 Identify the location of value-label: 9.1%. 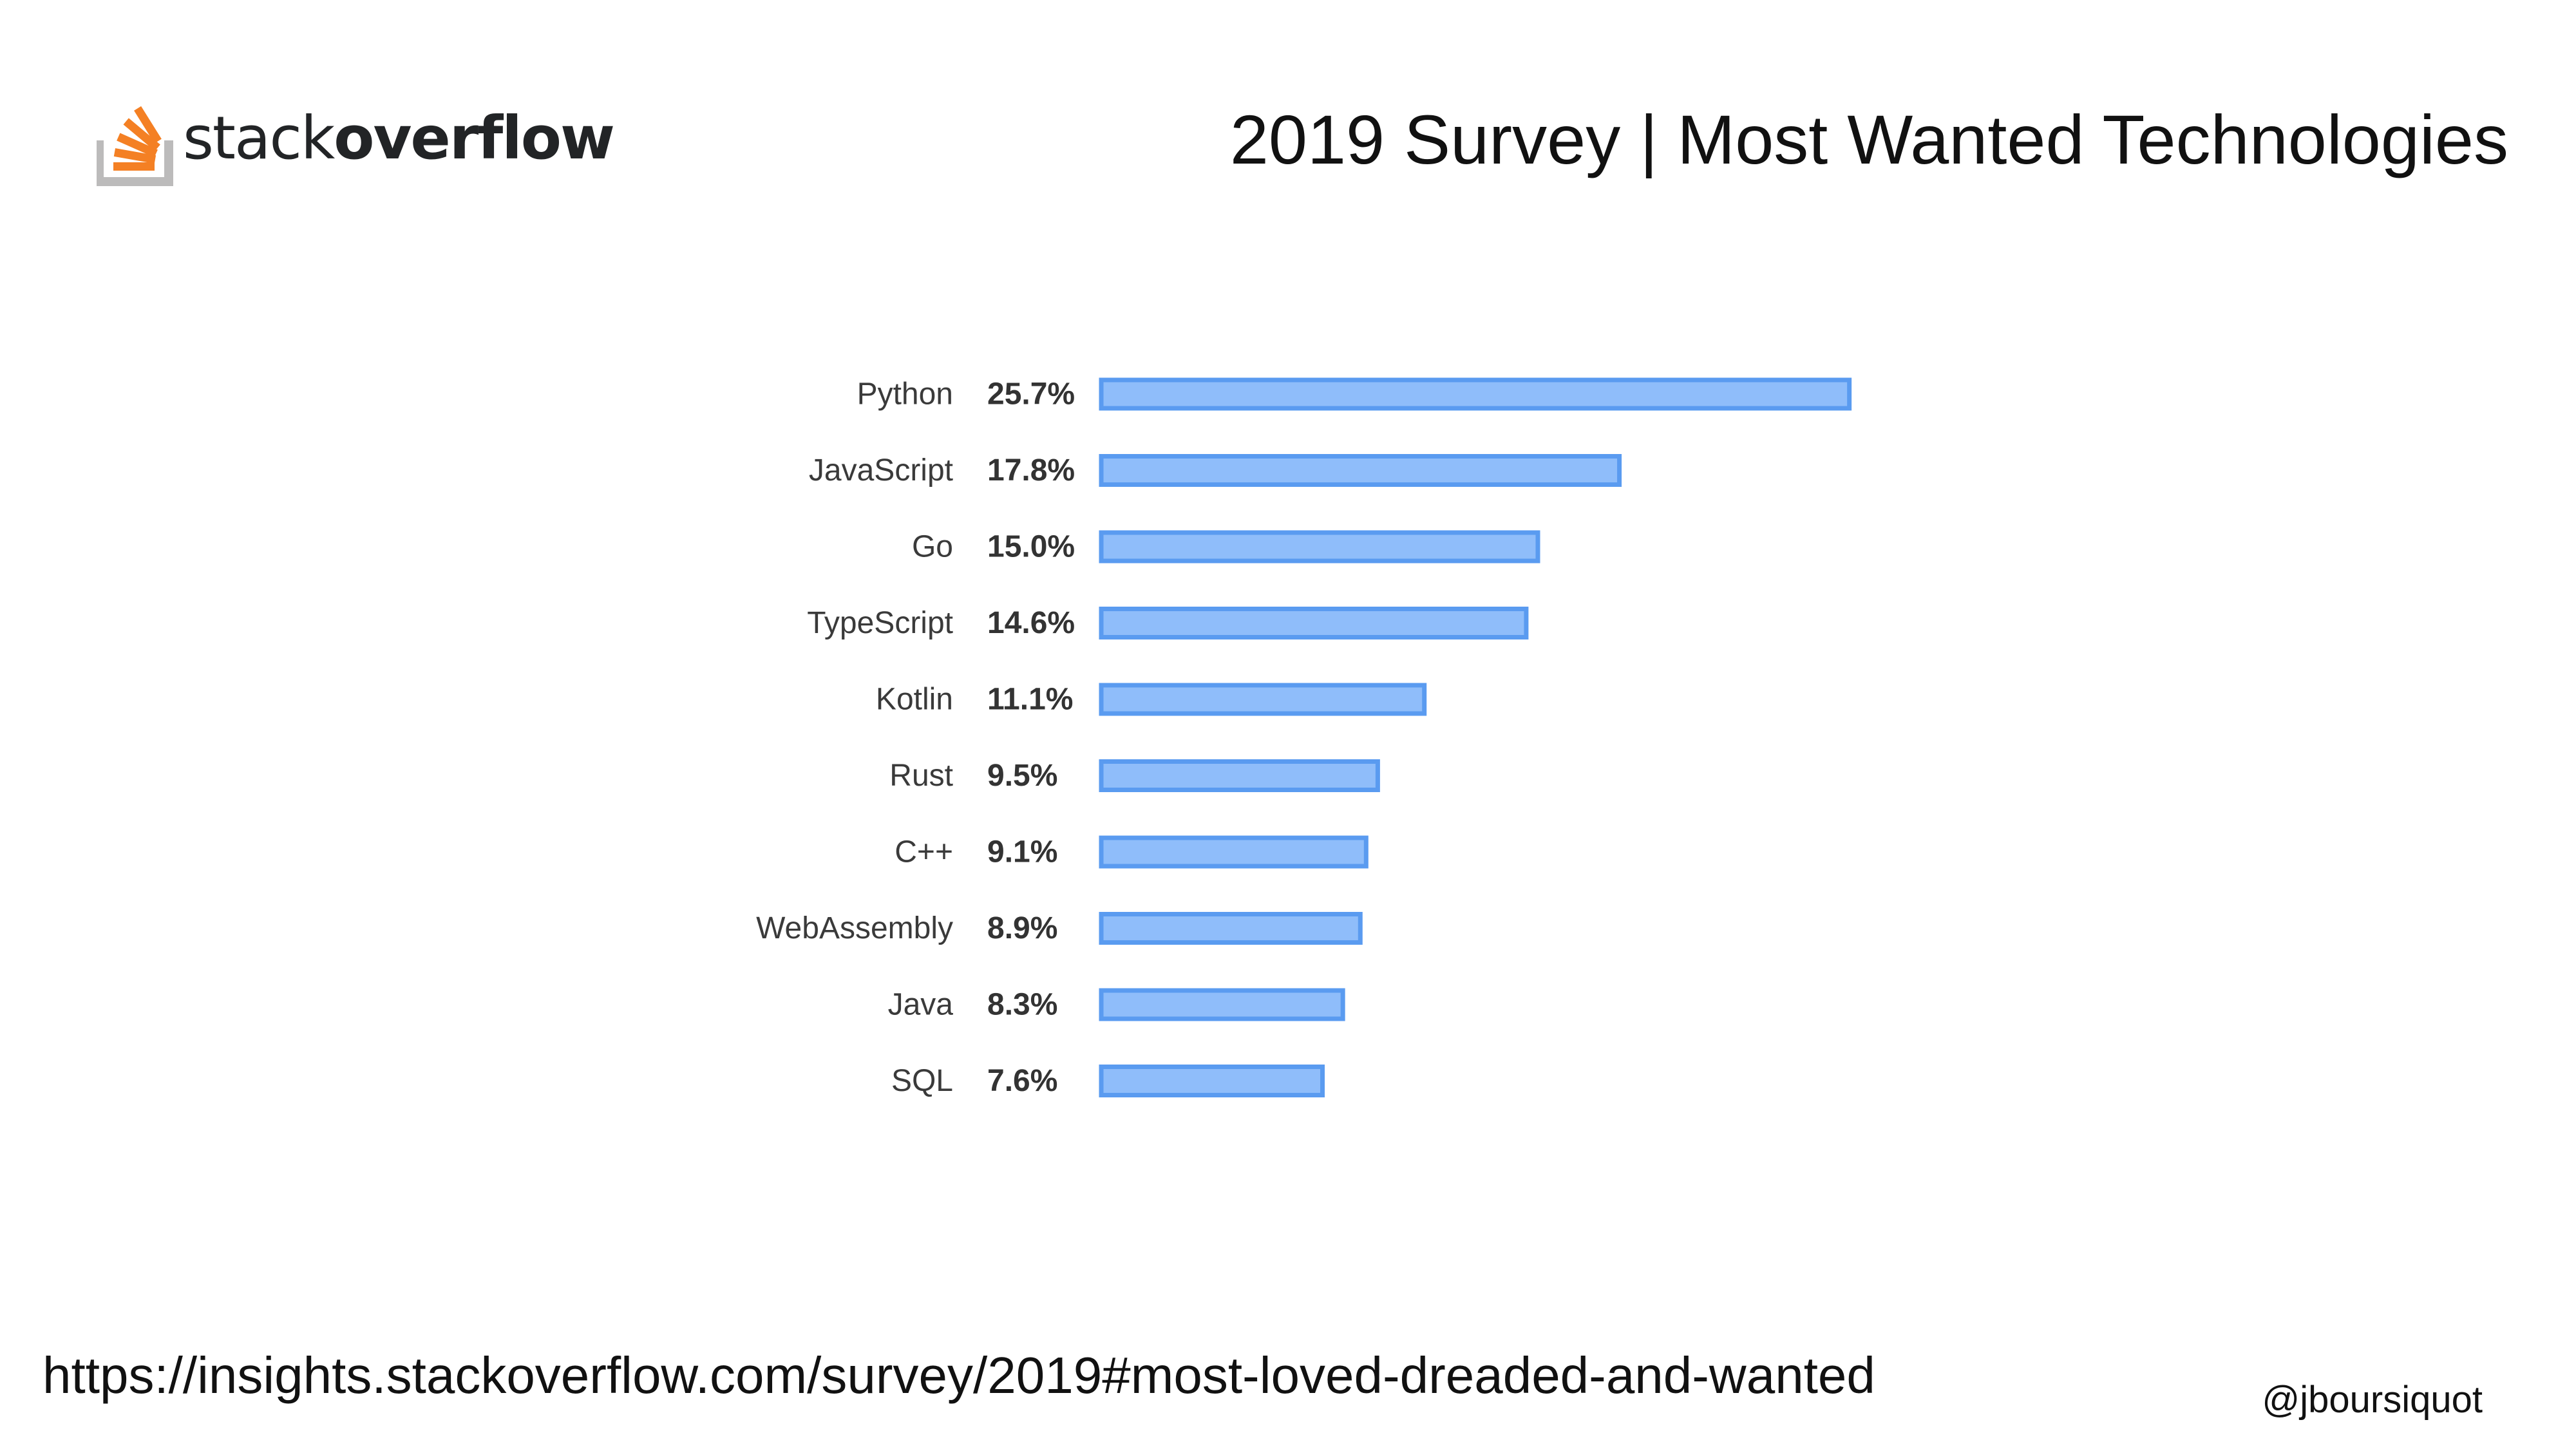
(1022, 852).